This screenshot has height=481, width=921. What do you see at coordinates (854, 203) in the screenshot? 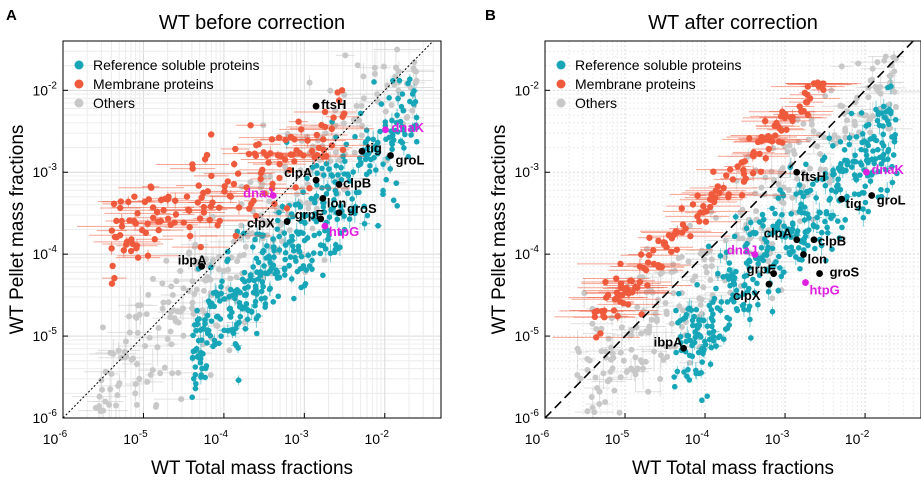
I see `label-tig: tig` at bounding box center [854, 203].